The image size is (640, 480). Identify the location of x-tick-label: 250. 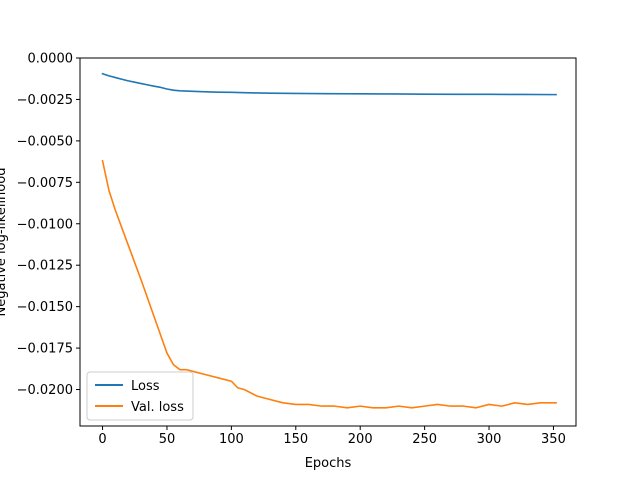
(424, 439).